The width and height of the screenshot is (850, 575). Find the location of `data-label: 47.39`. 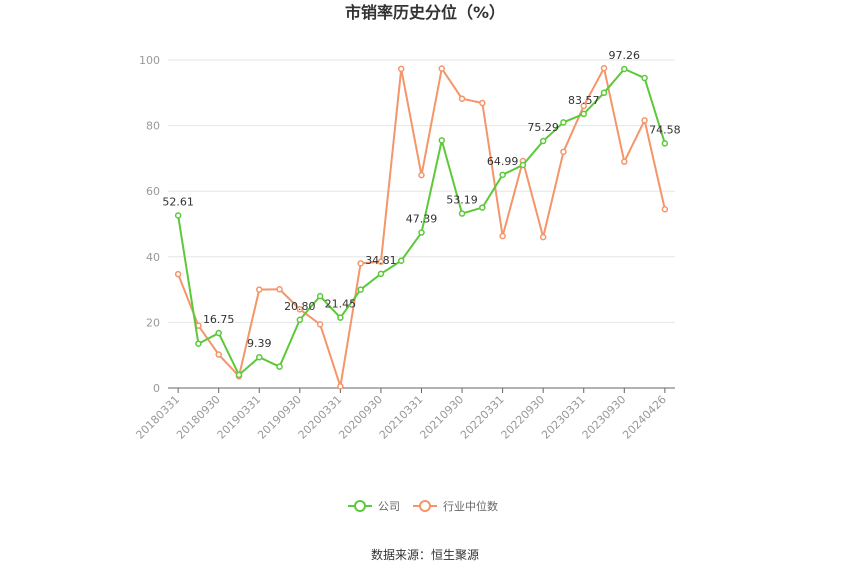

data-label: 47.39 is located at coordinates (422, 219).